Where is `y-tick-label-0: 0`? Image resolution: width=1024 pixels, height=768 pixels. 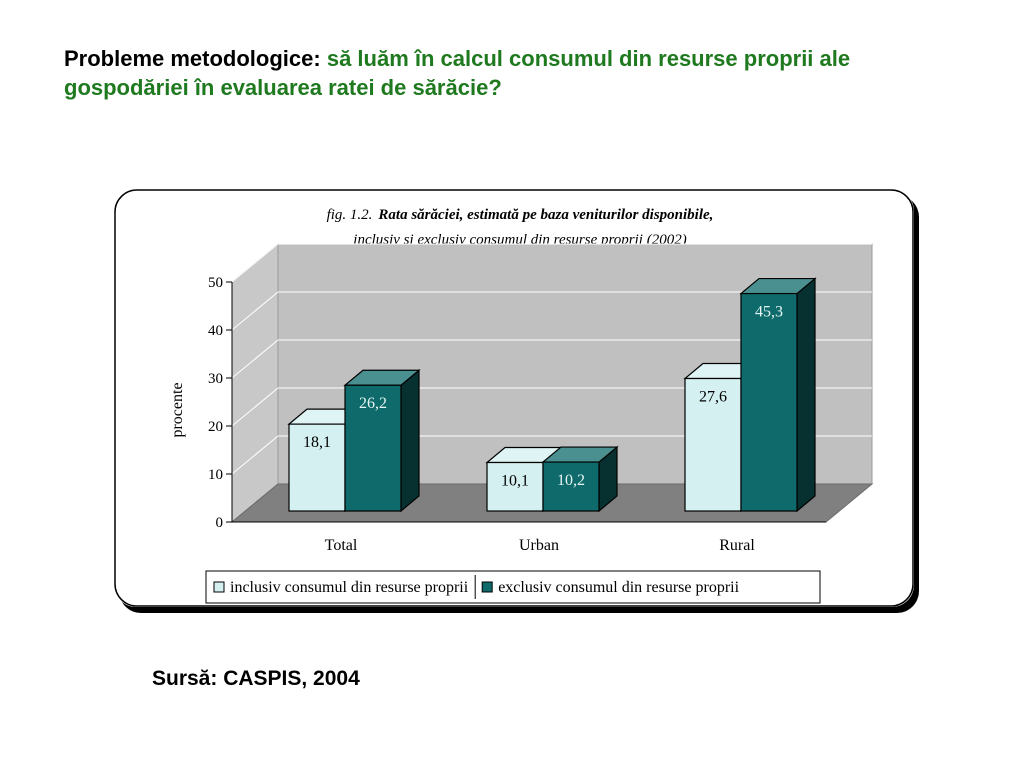
y-tick-label-0: 0 is located at coordinates (220, 523).